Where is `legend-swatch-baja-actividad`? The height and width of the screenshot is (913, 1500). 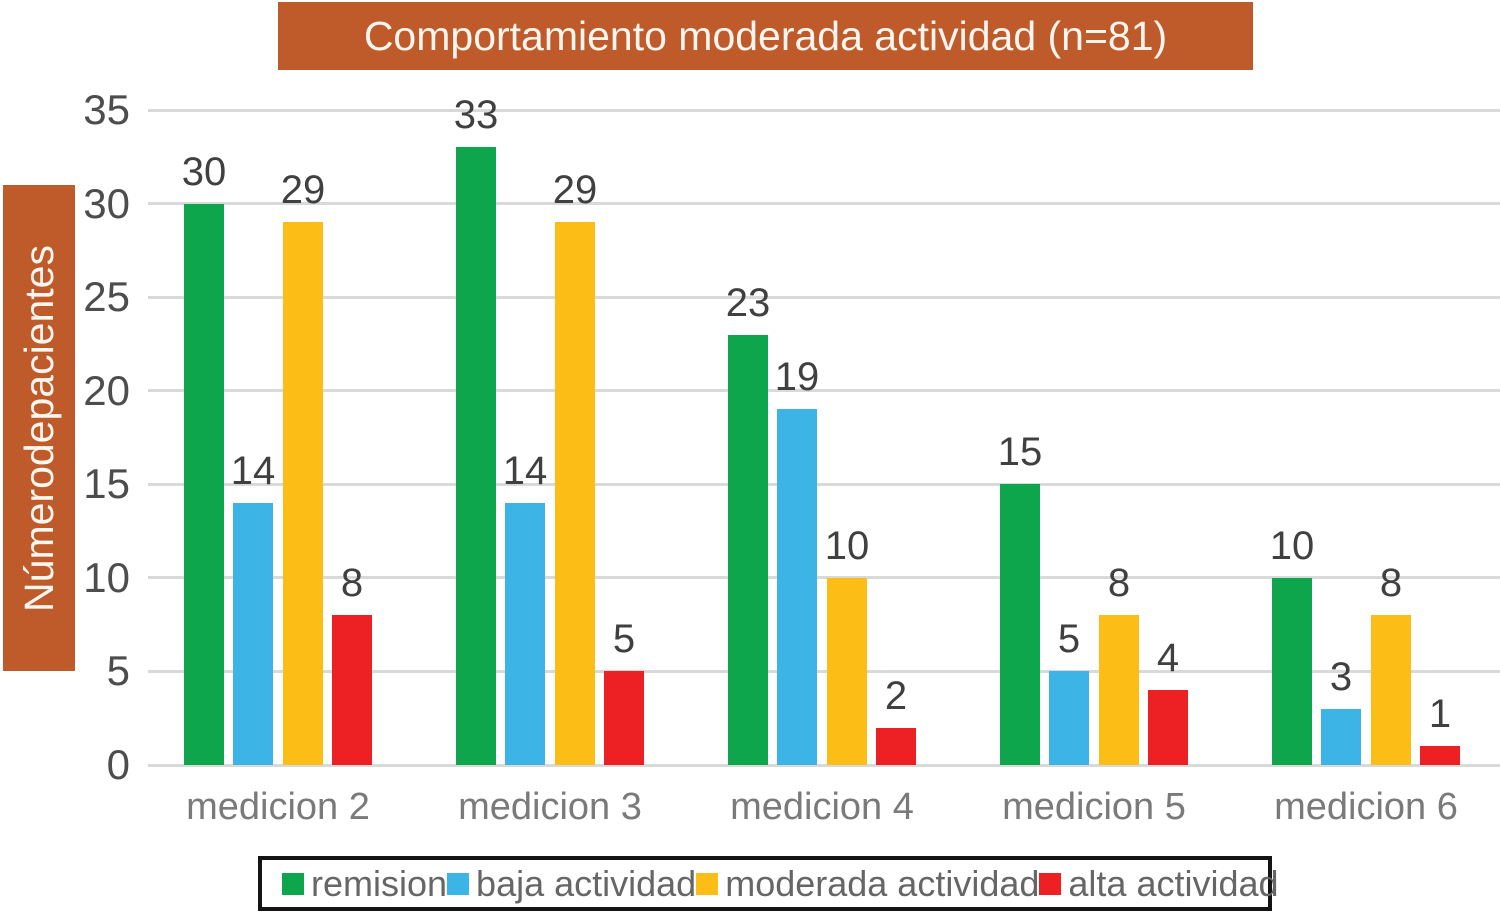 legend-swatch-baja-actividad is located at coordinates (458, 883).